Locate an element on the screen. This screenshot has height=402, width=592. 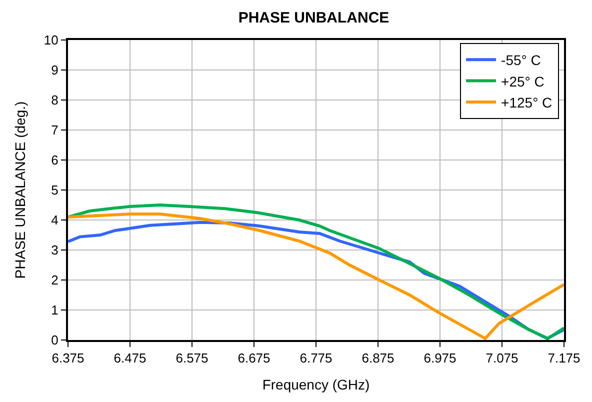
y-tick-label: 6 is located at coordinates (54, 160).